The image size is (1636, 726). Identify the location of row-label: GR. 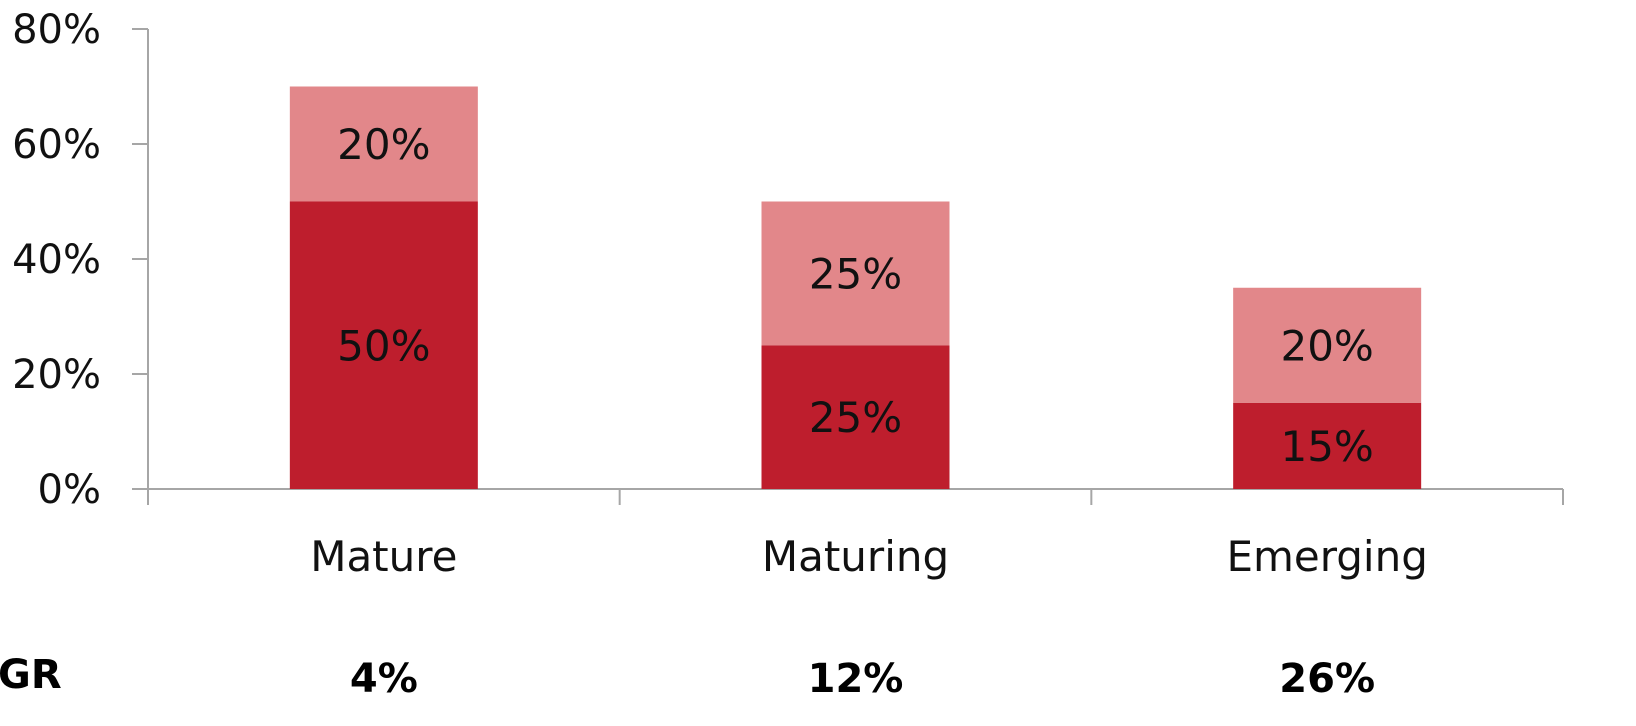
(31, 675).